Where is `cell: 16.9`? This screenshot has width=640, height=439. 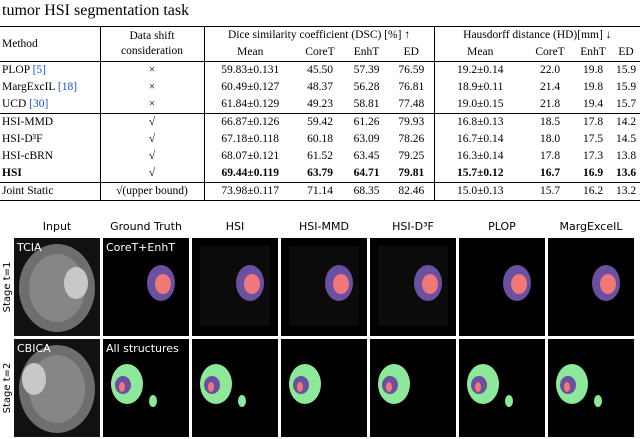 cell: 16.9 is located at coordinates (593, 173).